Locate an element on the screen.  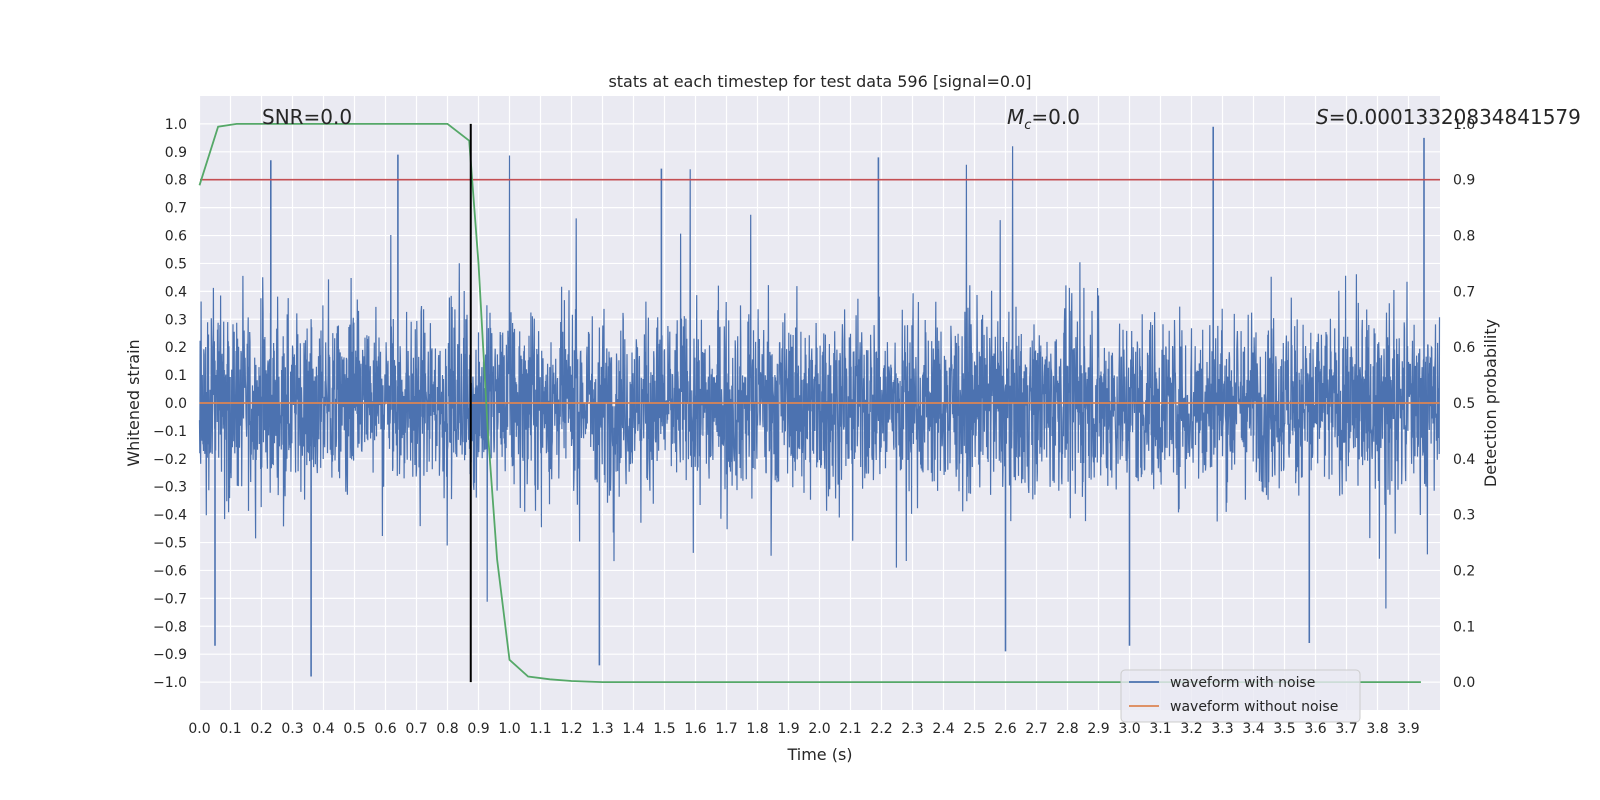
x-tick-label: 1.0 is located at coordinates (509, 729).